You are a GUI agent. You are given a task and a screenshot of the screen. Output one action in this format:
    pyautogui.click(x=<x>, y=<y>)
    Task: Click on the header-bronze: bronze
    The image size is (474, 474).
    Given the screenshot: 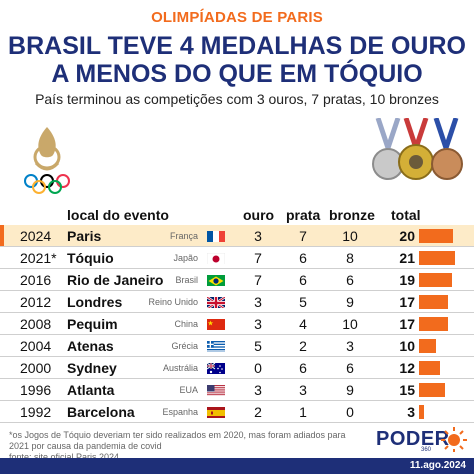 What is the action you would take?
    pyautogui.click(x=352, y=215)
    